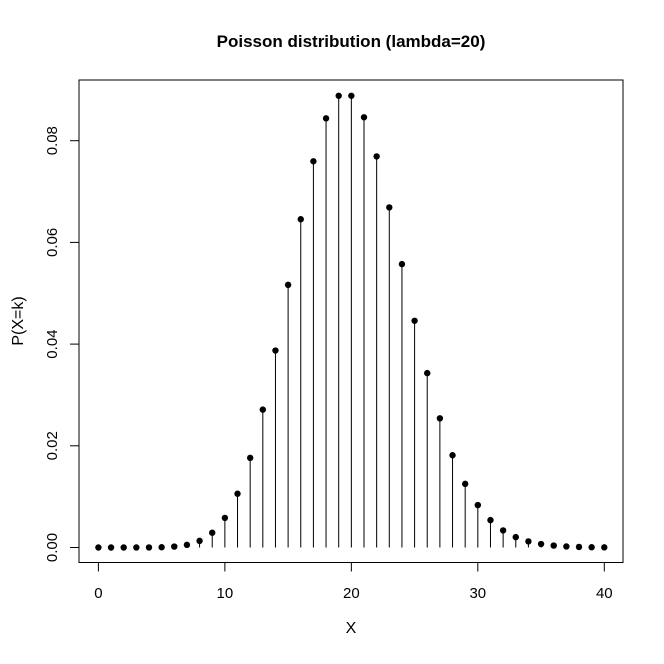 This screenshot has width=664, height=664. What do you see at coordinates (351, 628) in the screenshot?
I see `x-axis-label: X` at bounding box center [351, 628].